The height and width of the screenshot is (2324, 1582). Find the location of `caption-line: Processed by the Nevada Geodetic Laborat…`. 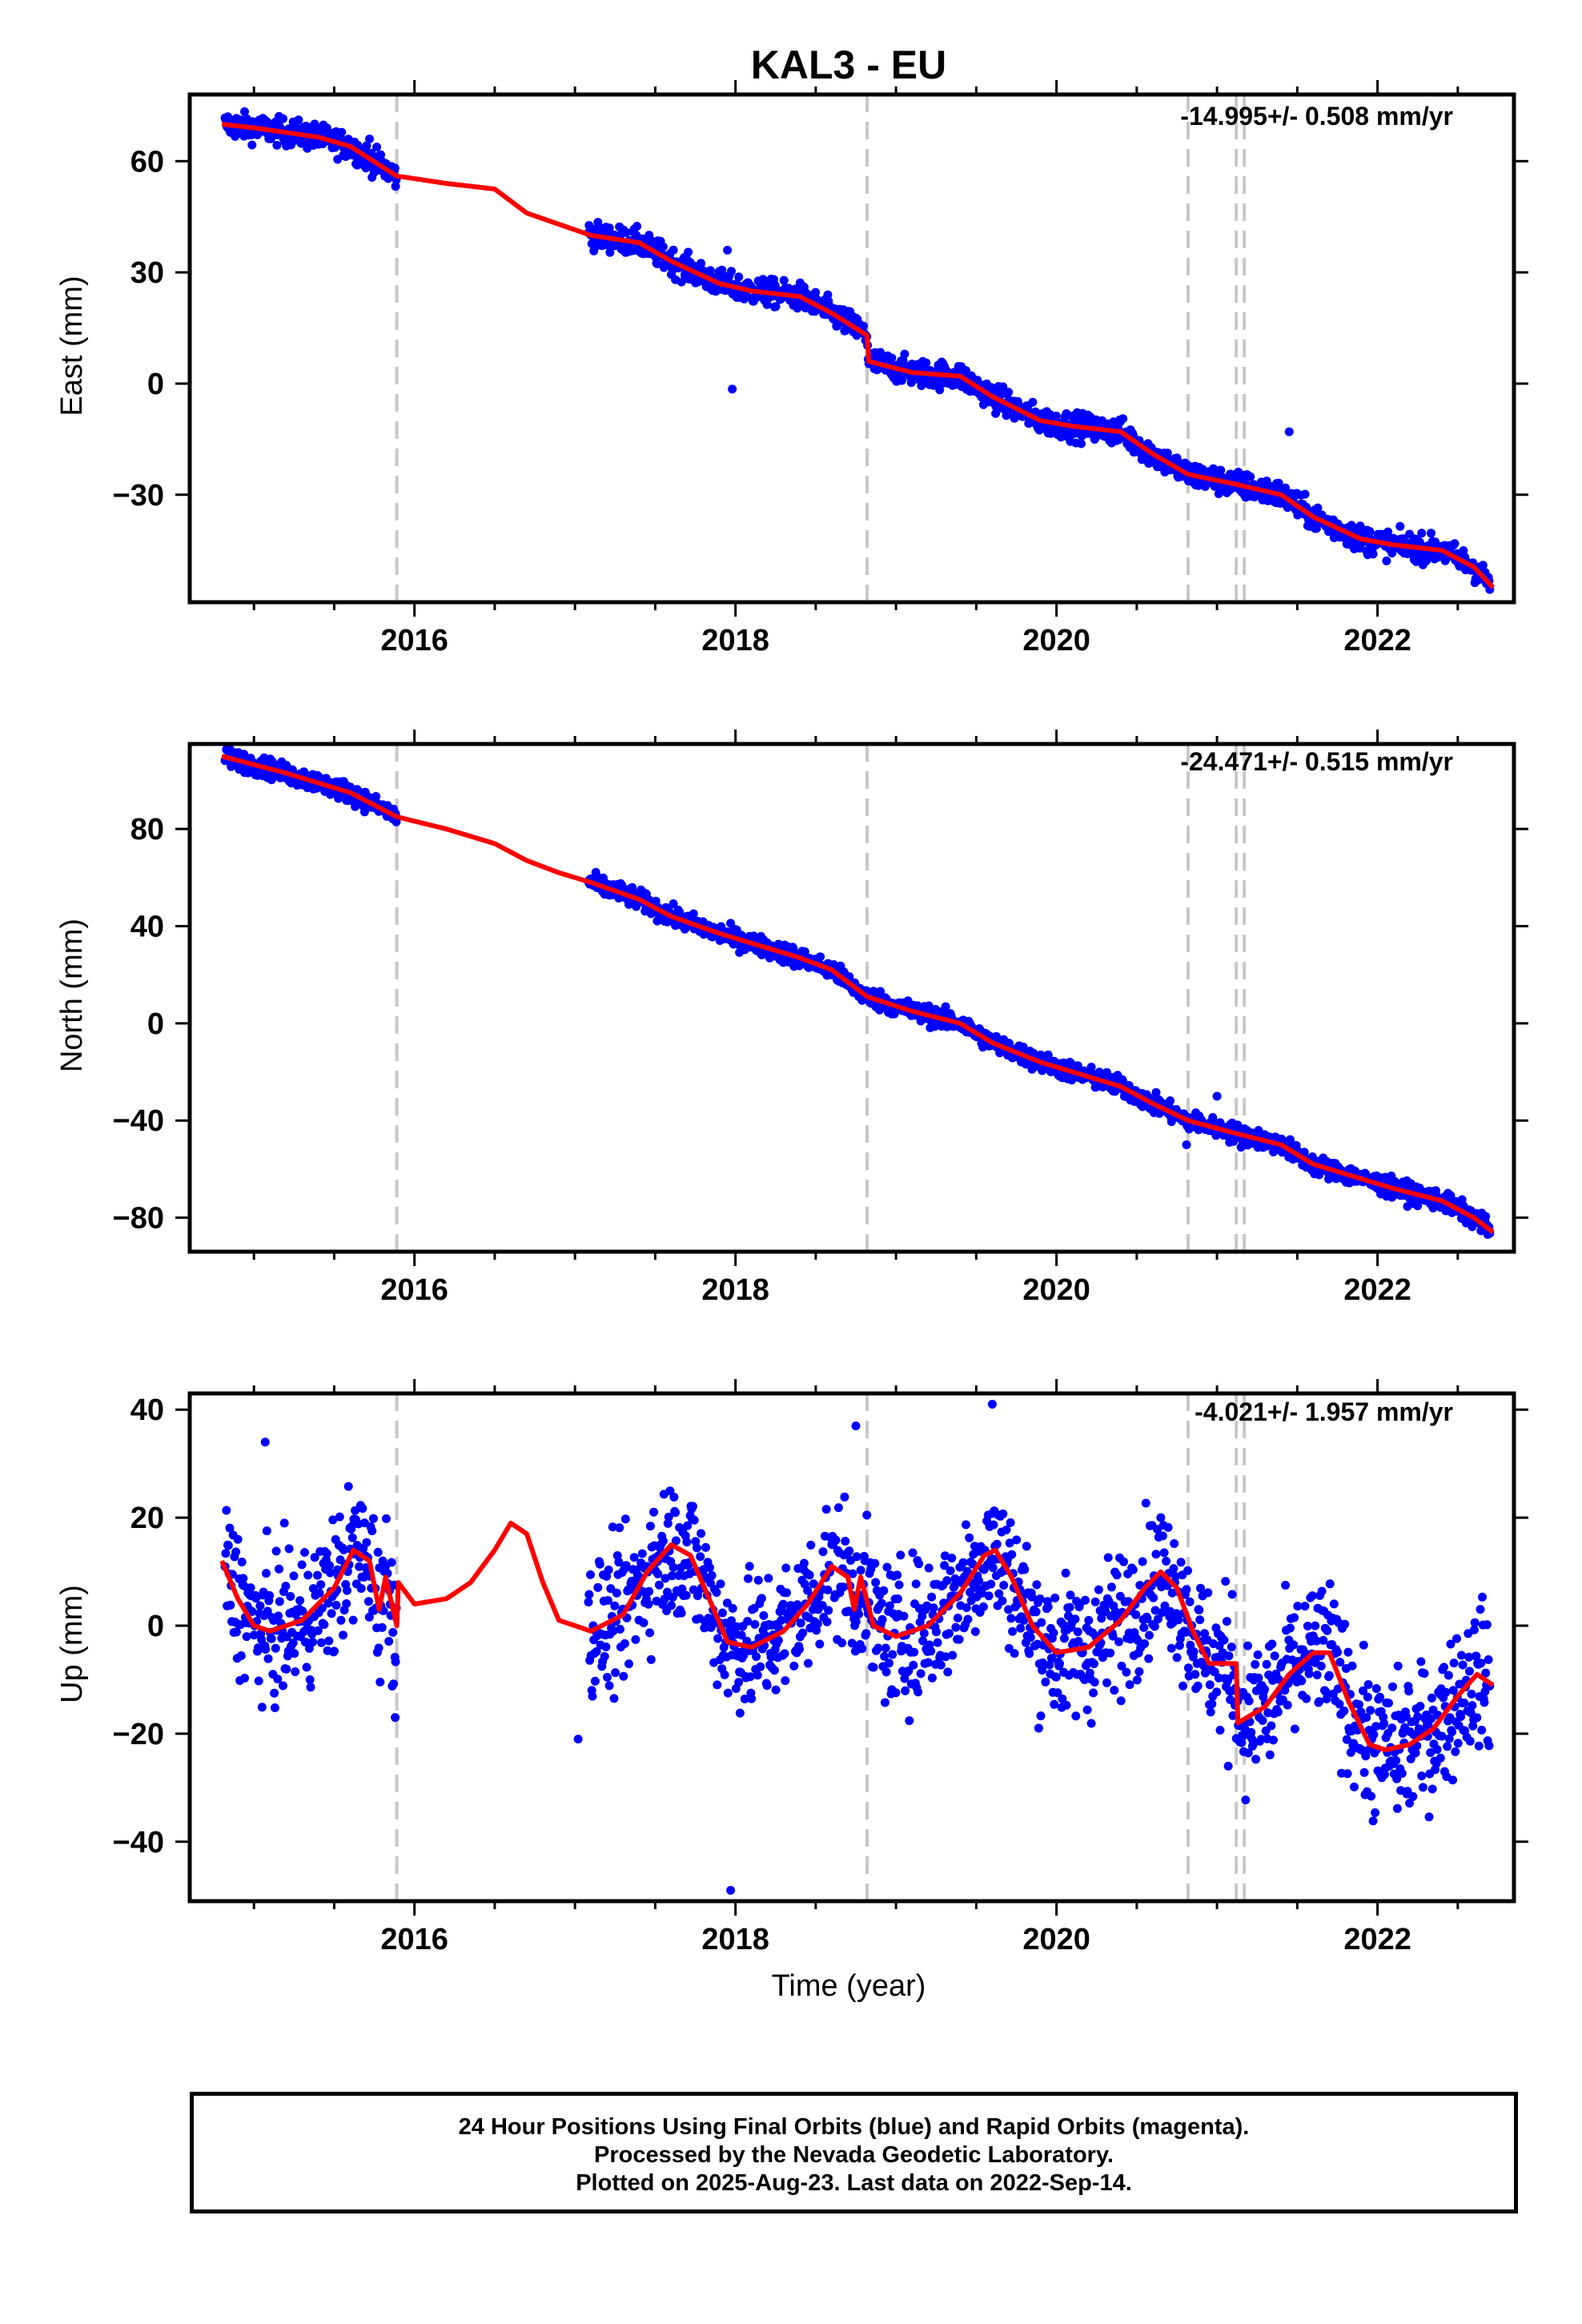

caption-line: Processed by the Nevada Geodetic Laborat… is located at coordinates (854, 2155).